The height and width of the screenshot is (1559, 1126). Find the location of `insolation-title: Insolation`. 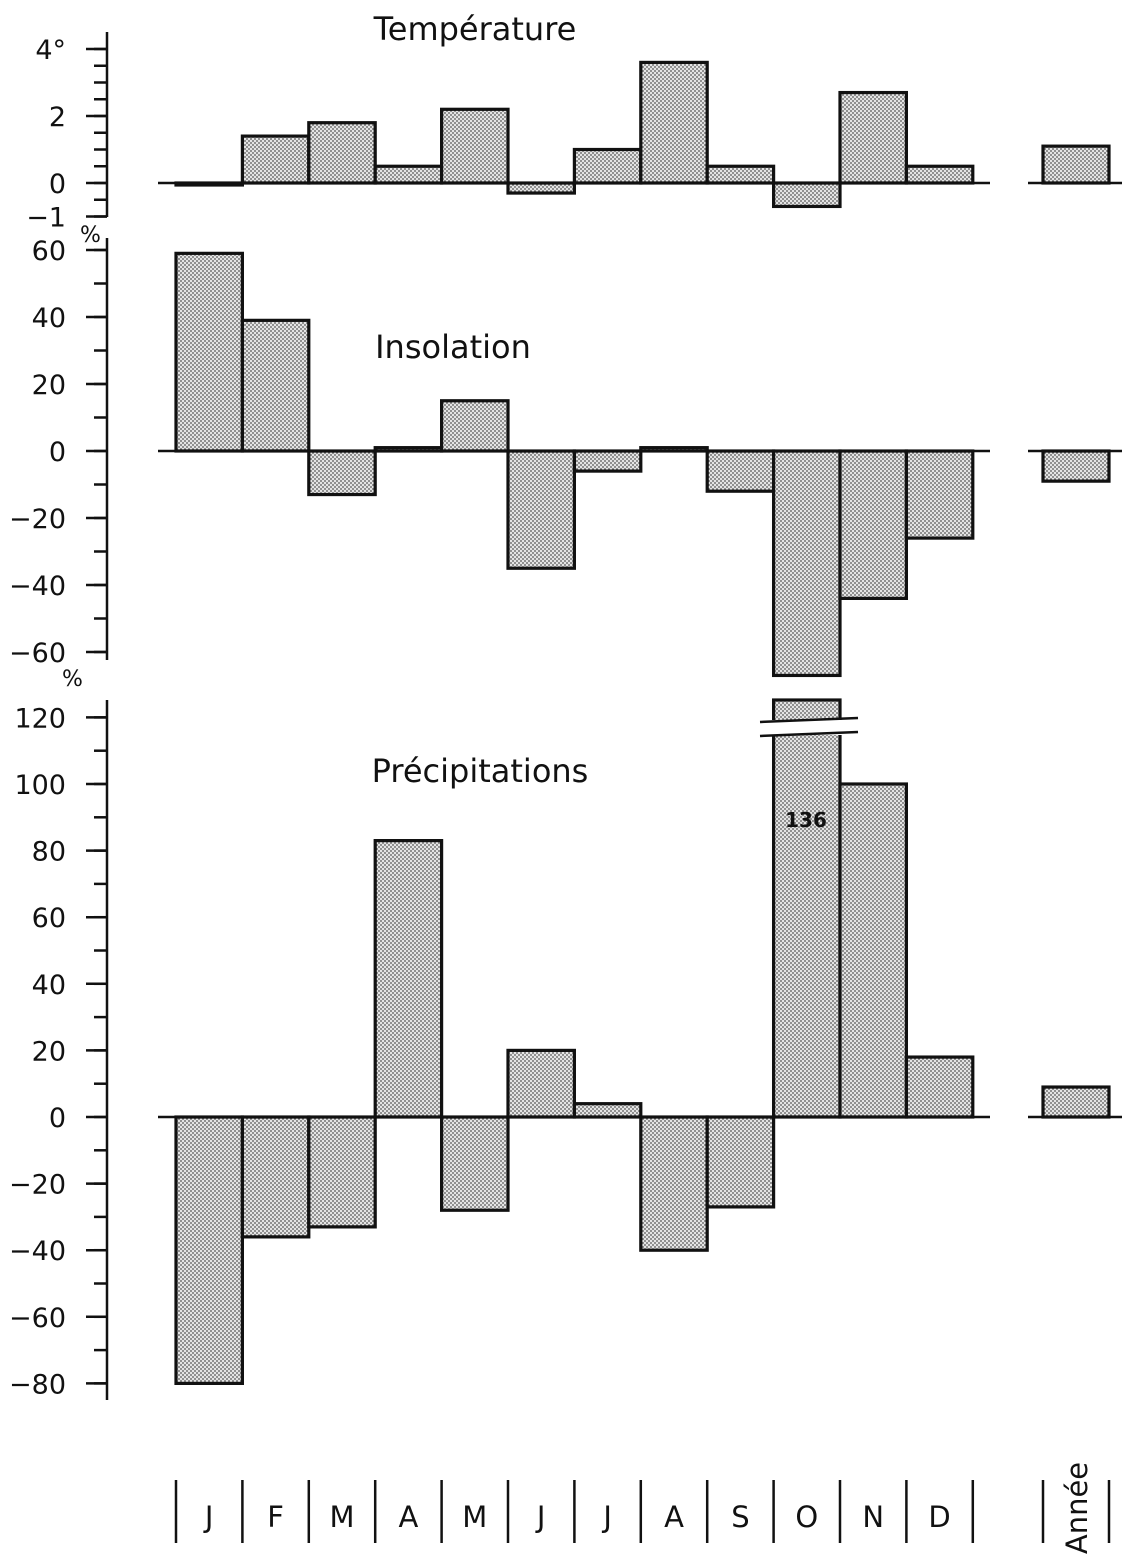

insolation-title: Insolation is located at coordinates (453, 347).